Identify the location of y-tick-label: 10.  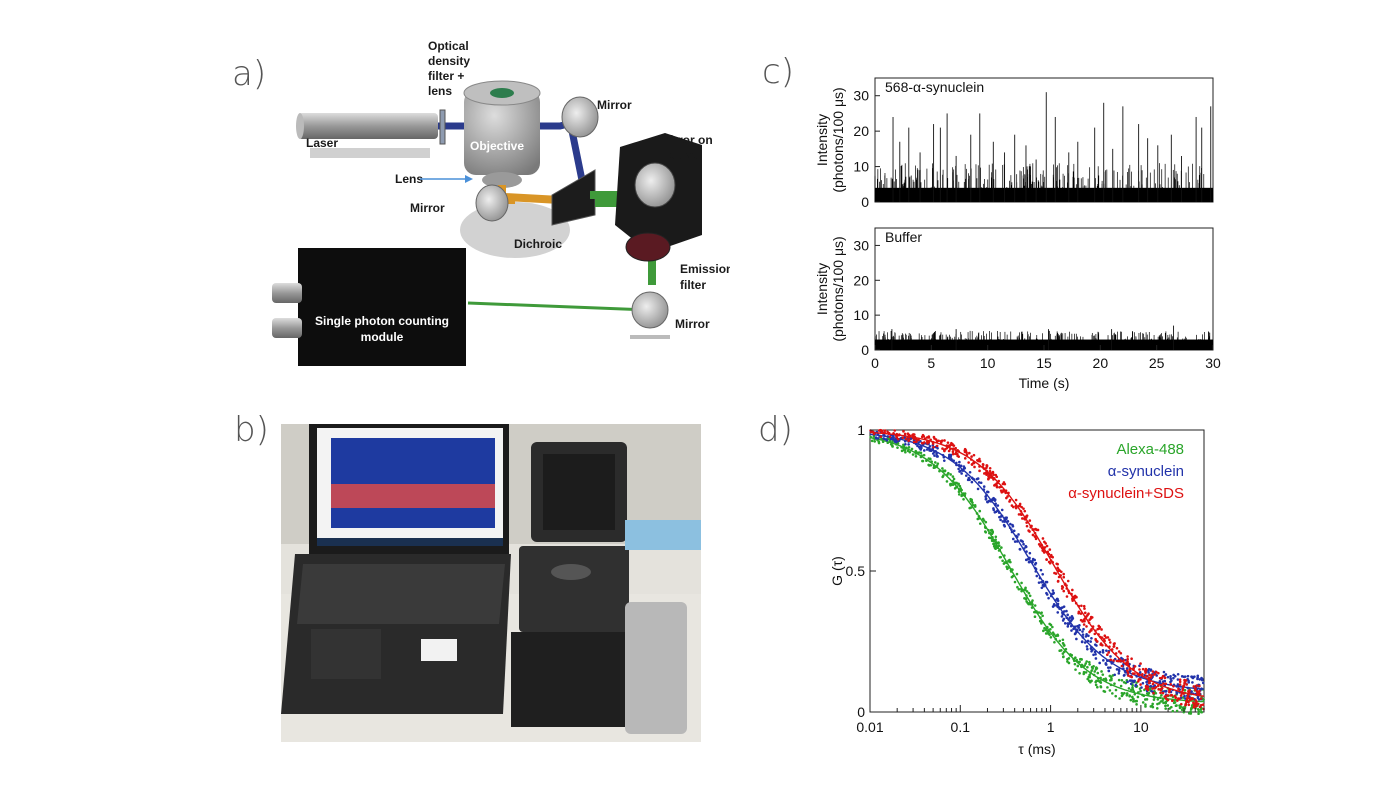
(861, 167).